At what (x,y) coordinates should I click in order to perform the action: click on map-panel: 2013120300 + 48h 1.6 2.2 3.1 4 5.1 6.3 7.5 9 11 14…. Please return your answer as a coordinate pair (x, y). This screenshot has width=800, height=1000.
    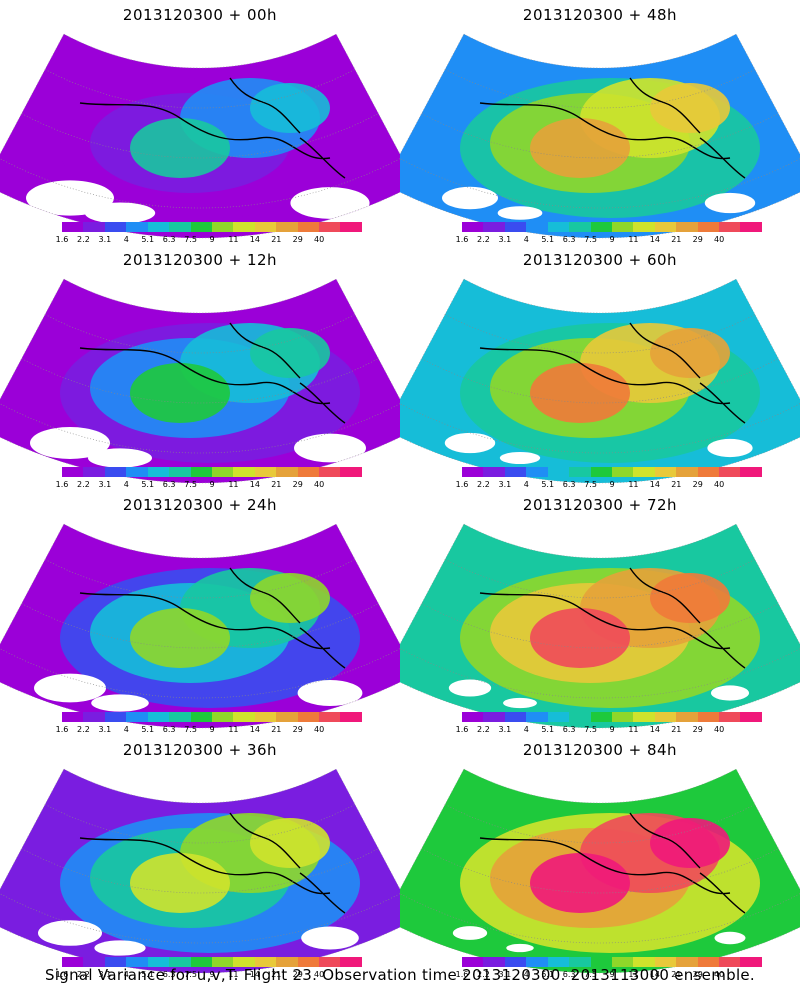
    Looking at the image, I should click on (600, 122).